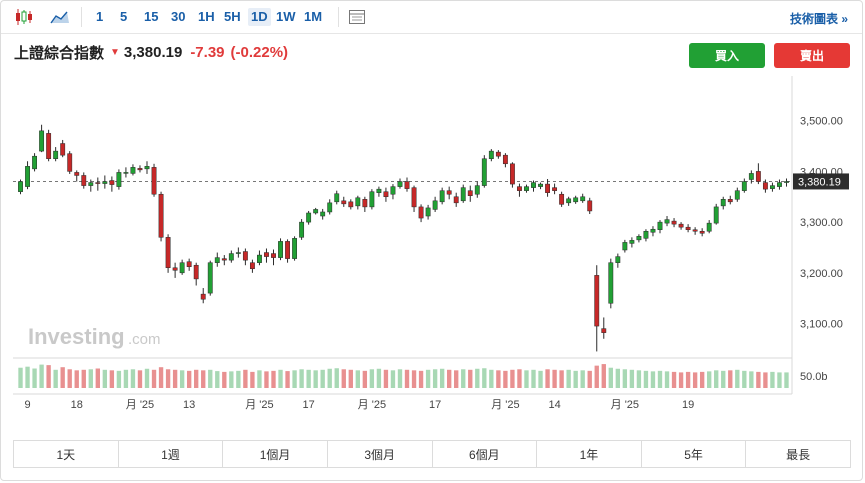 This screenshot has width=865, height=483. What do you see at coordinates (694, 454) in the screenshot?
I see `range-button: 5年` at bounding box center [694, 454].